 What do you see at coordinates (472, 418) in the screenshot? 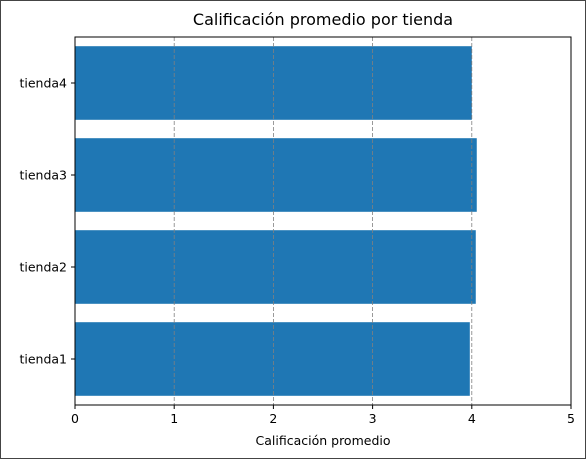
I see `x-tick-label: 4` at bounding box center [472, 418].